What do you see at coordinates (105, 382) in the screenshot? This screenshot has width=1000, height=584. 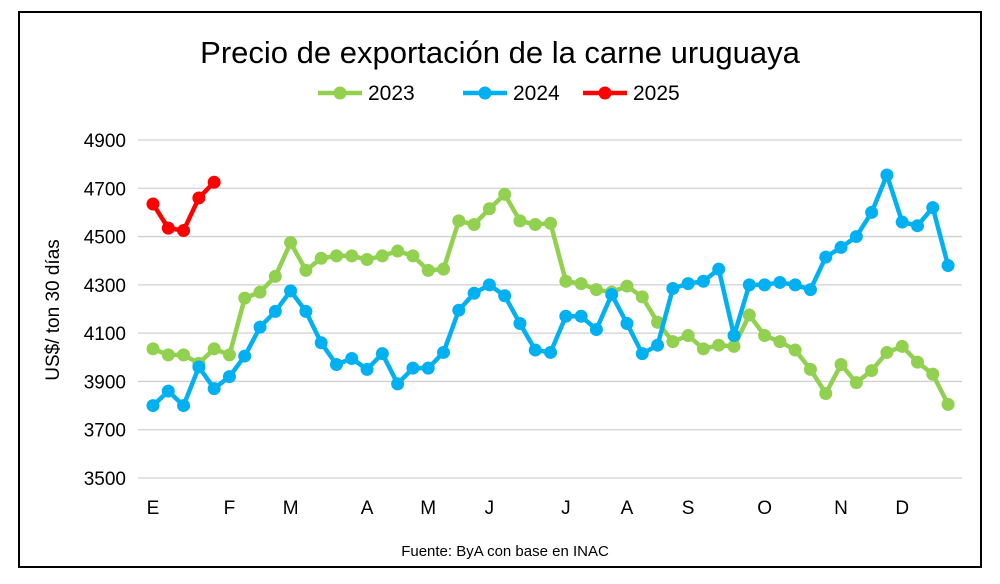 I see `y-tick-label: 3900` at bounding box center [105, 382].